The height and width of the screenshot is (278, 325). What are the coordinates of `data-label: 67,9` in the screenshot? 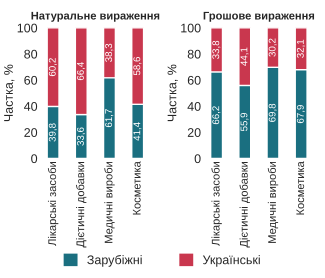 It's located at (300, 114).